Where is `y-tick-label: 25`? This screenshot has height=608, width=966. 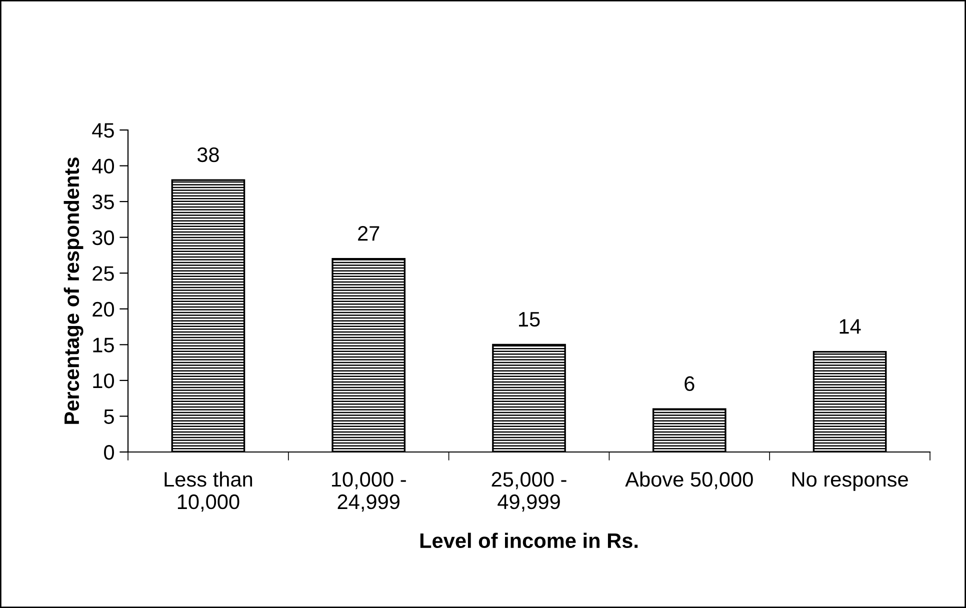
y-tick-label: 25 is located at coordinates (103, 273).